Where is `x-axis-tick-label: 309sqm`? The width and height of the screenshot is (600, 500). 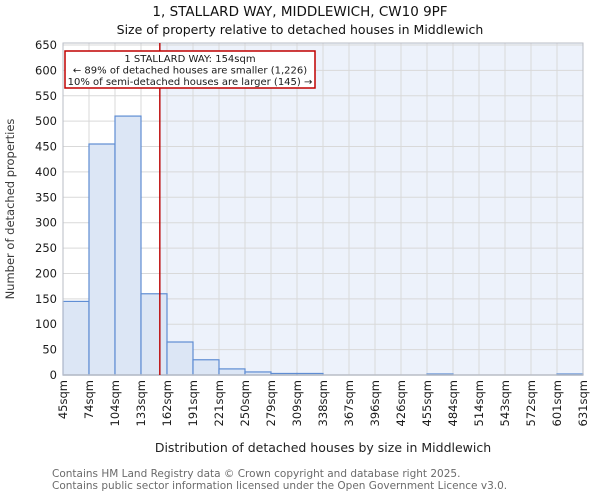
x-axis-tick-label: 309sqm is located at coordinates (297, 403).